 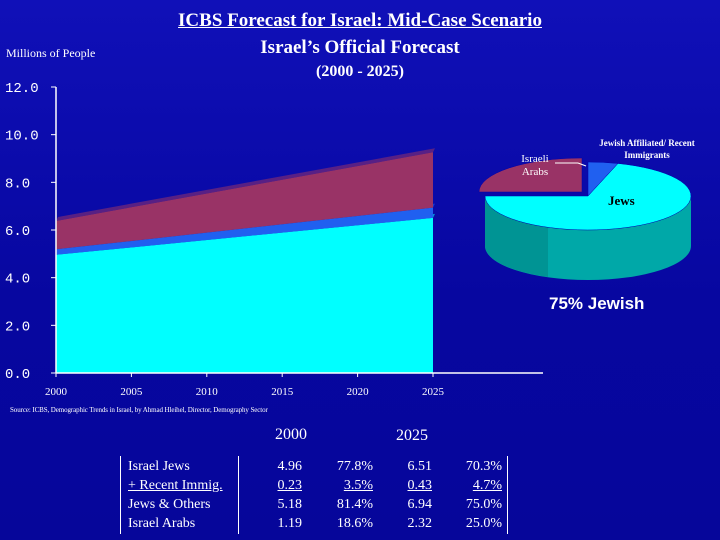 I want to click on x-tick-label: 2005, so click(x=131, y=392).